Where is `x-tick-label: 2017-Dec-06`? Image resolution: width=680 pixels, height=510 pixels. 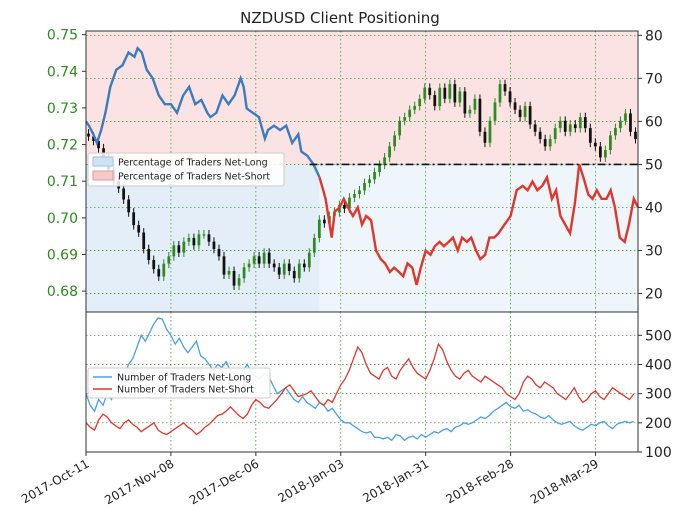
x-tick-label: 2017-Dec-06 is located at coordinates (224, 481).